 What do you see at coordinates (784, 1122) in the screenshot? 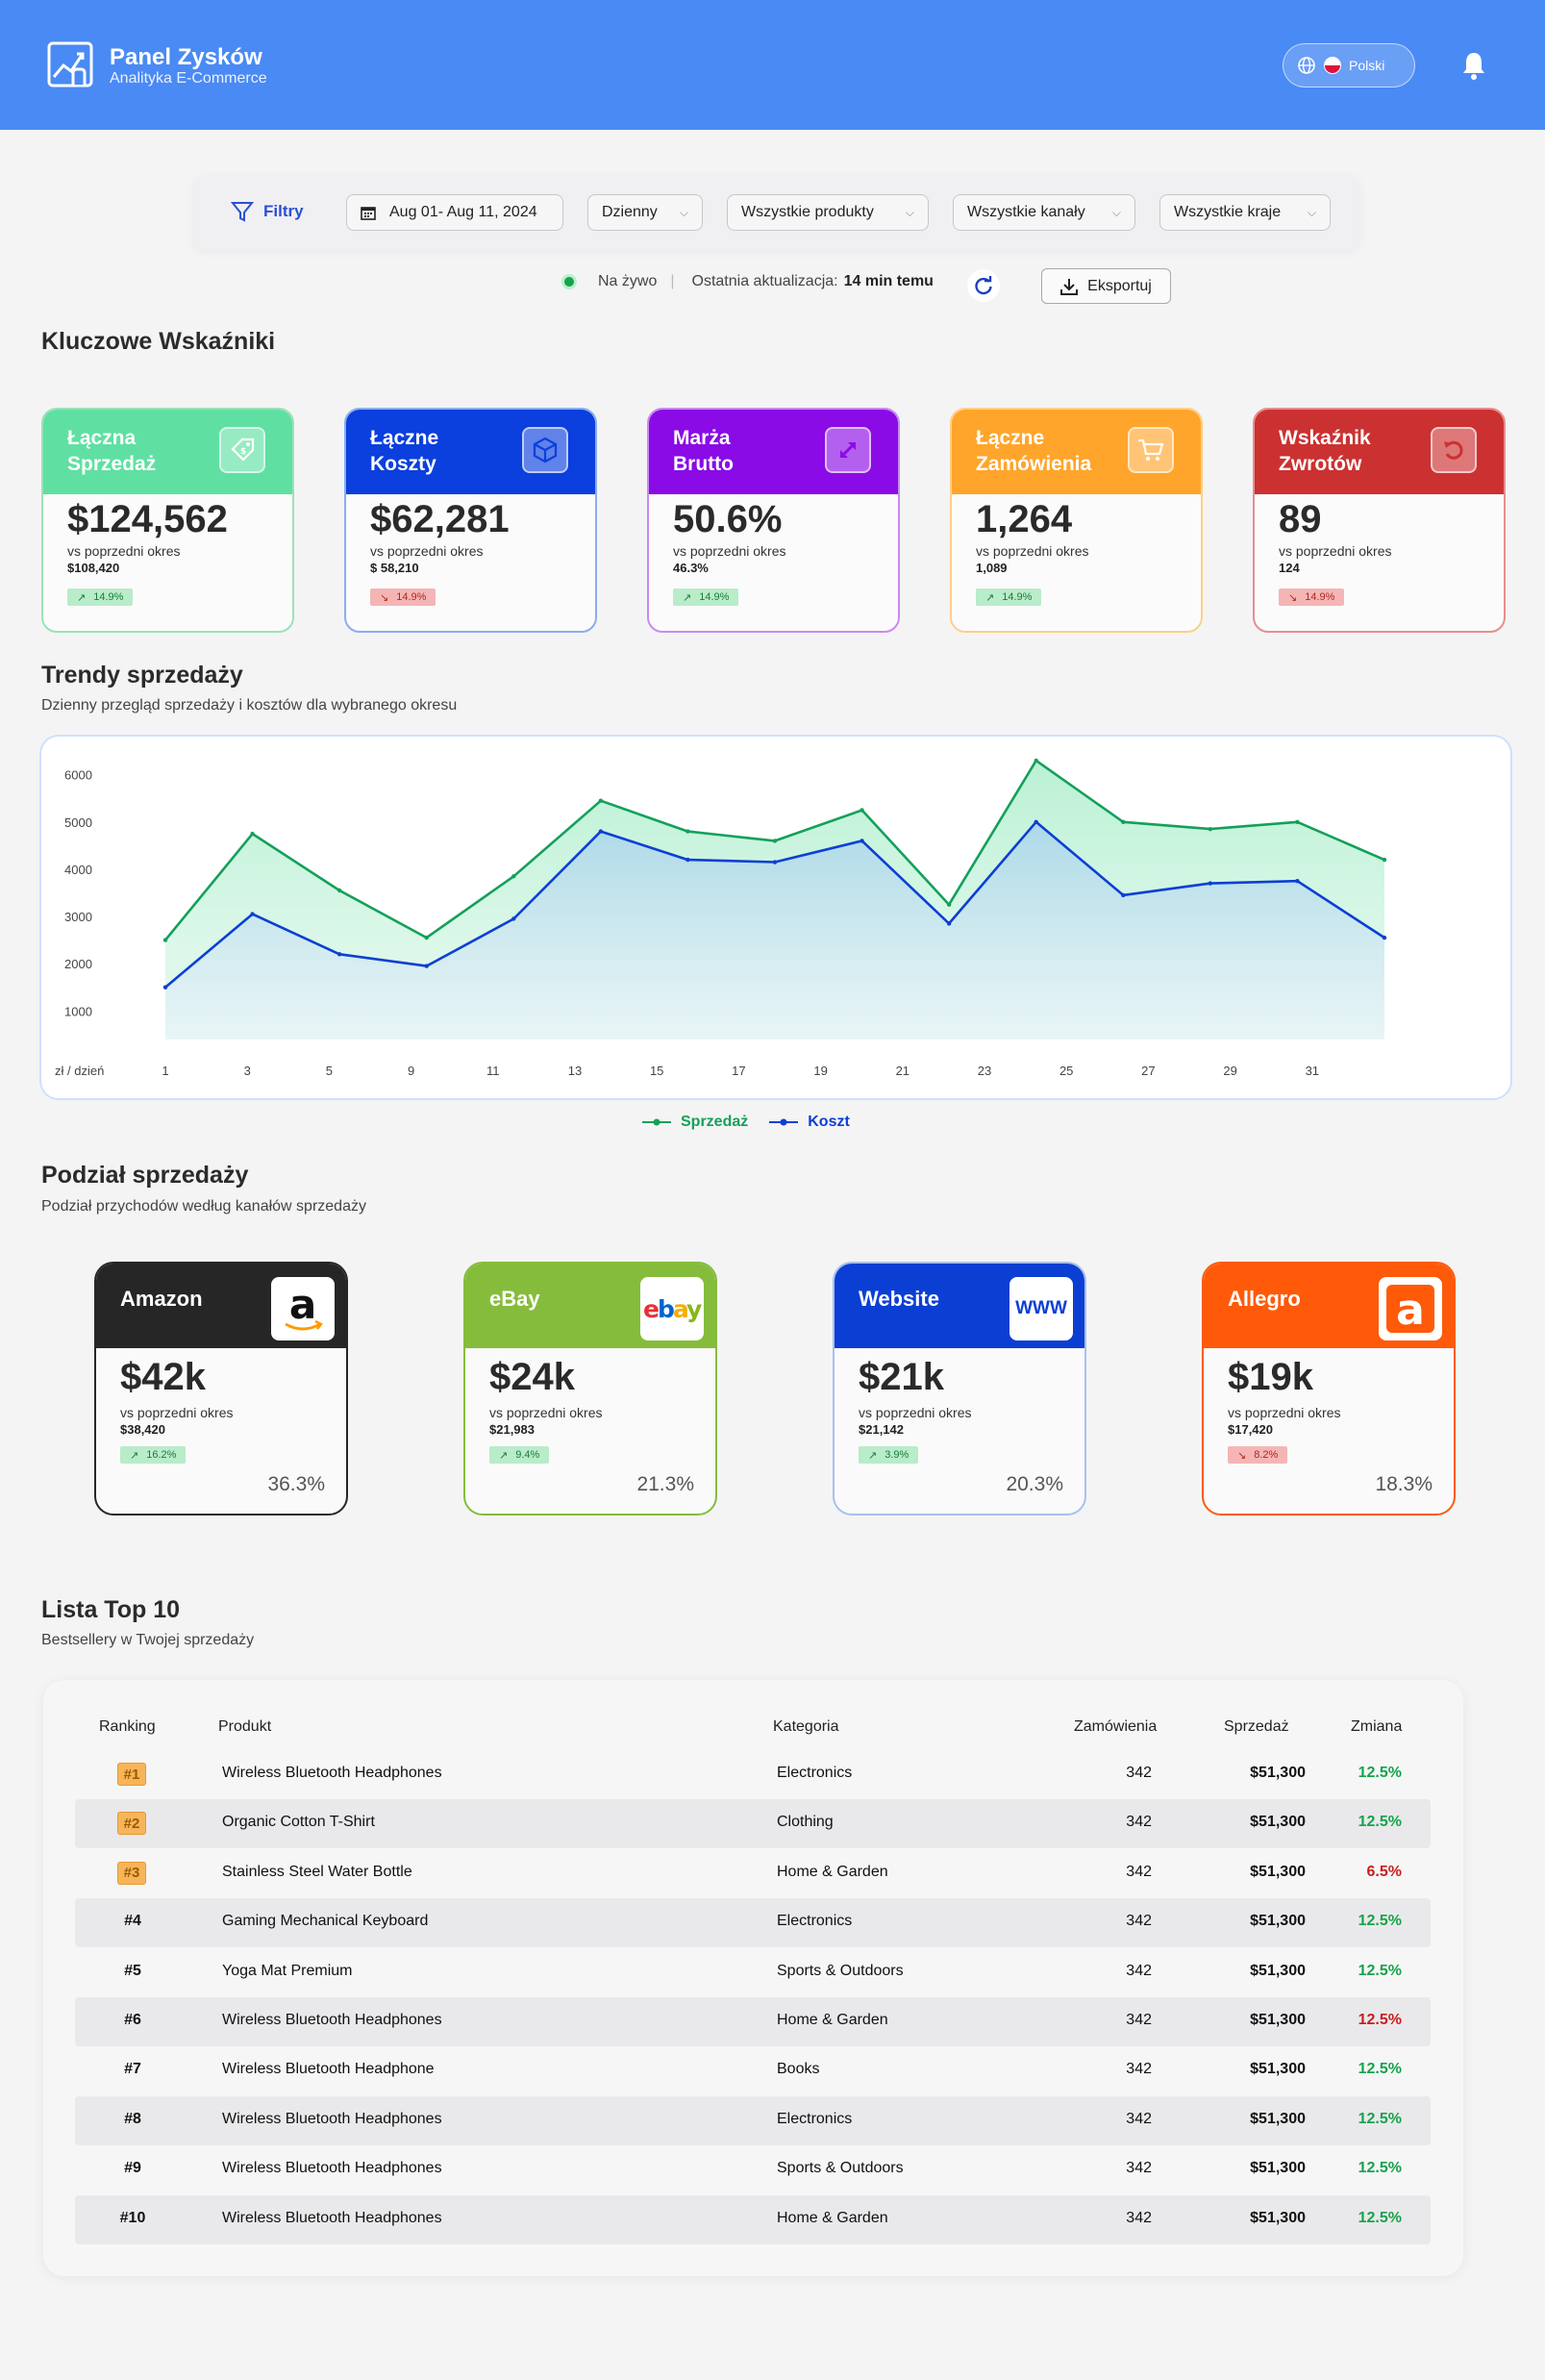
I see `legend-line-cost-icon` at bounding box center [784, 1122].